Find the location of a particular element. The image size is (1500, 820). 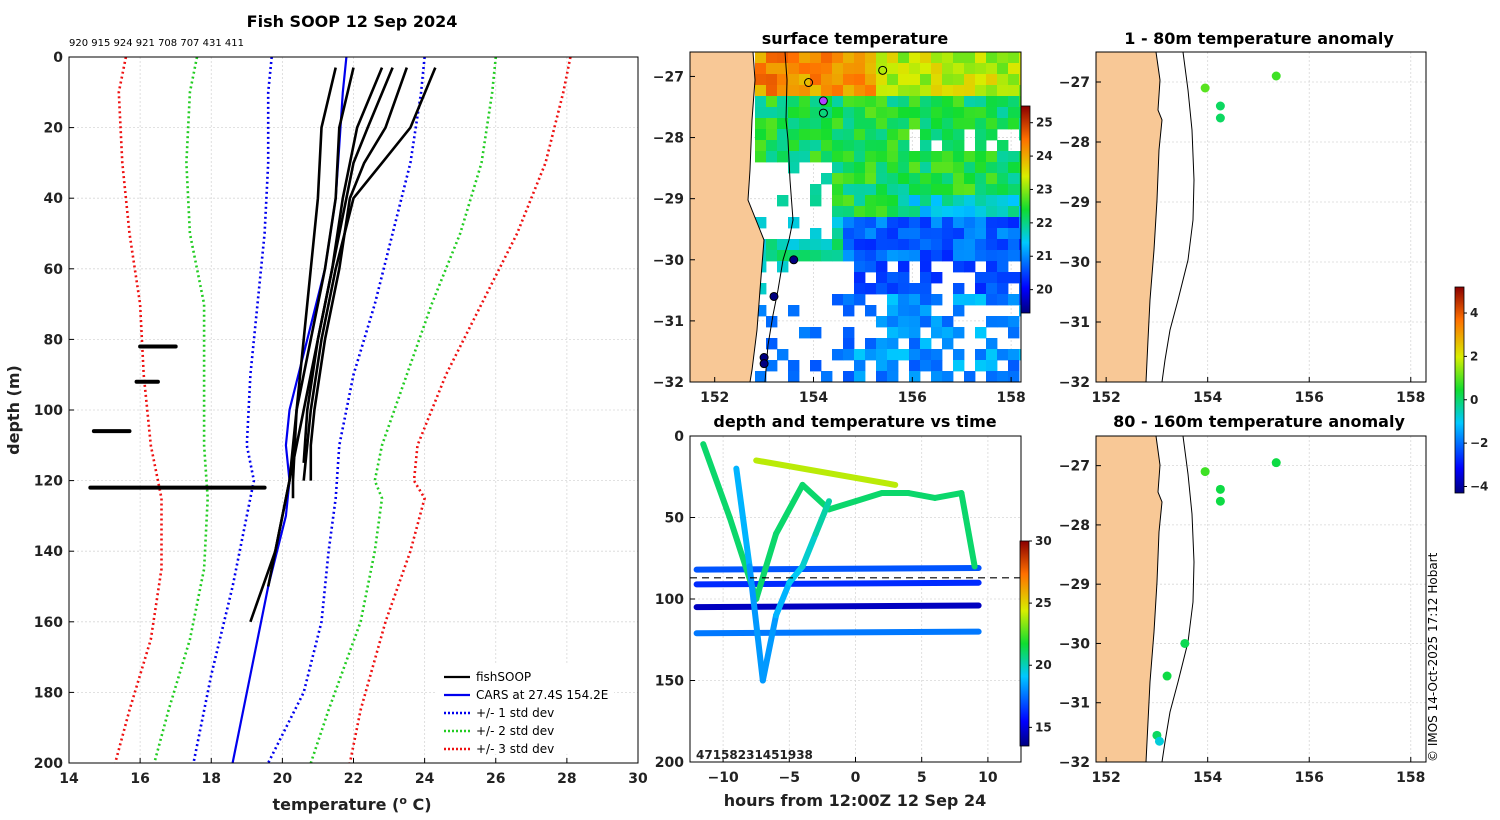

x-tick-label: 152 is located at coordinates (714, 398).